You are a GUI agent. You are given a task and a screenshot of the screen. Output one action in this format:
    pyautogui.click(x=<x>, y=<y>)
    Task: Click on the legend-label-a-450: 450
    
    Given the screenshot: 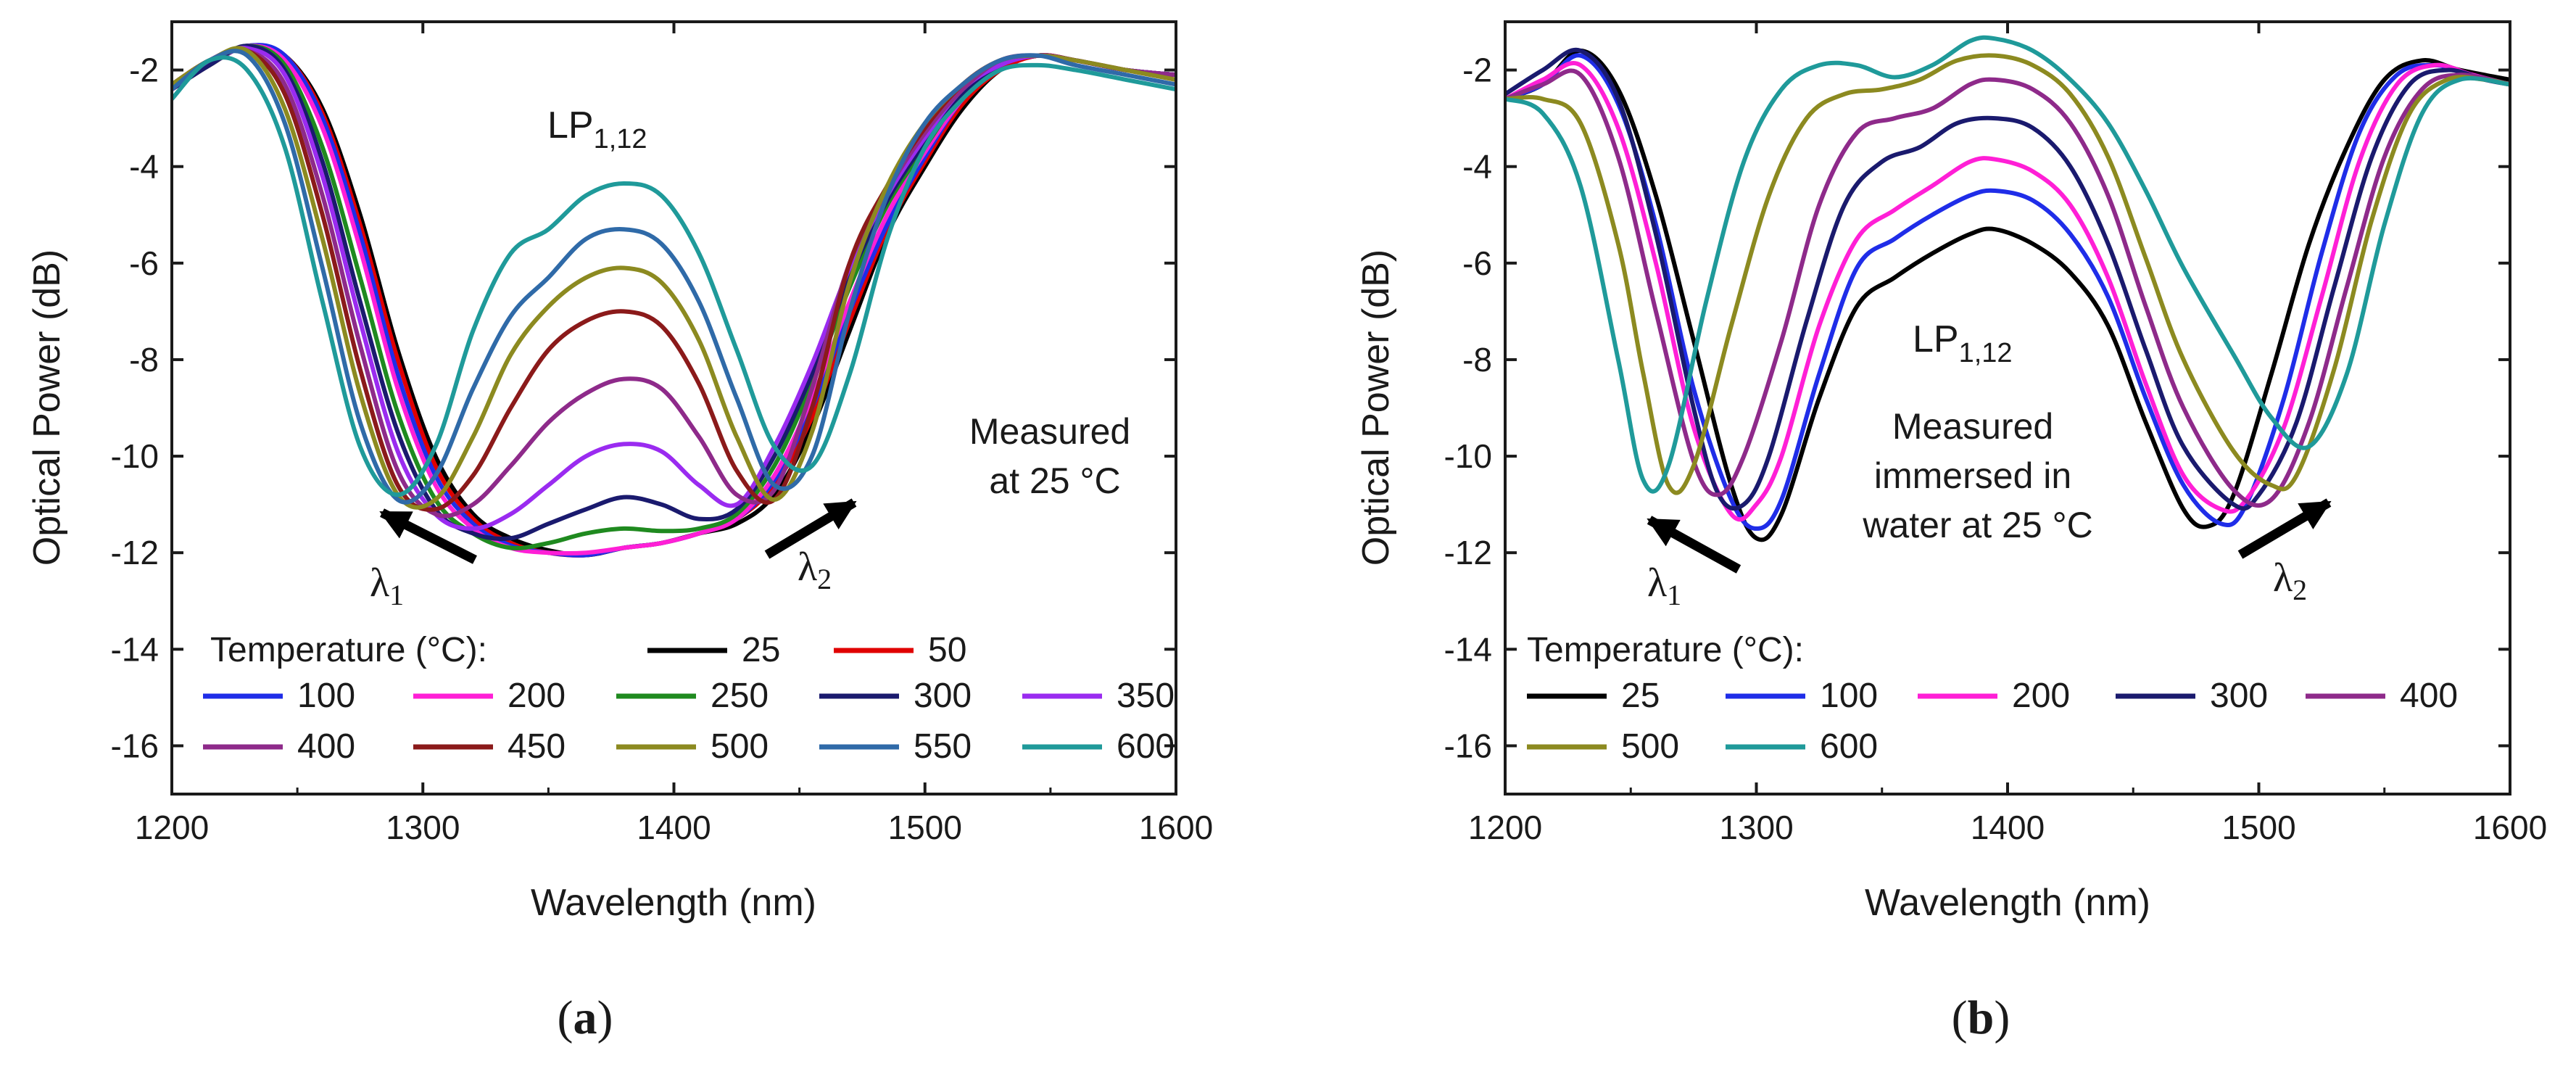 What is the action you would take?
    pyautogui.click(x=537, y=746)
    